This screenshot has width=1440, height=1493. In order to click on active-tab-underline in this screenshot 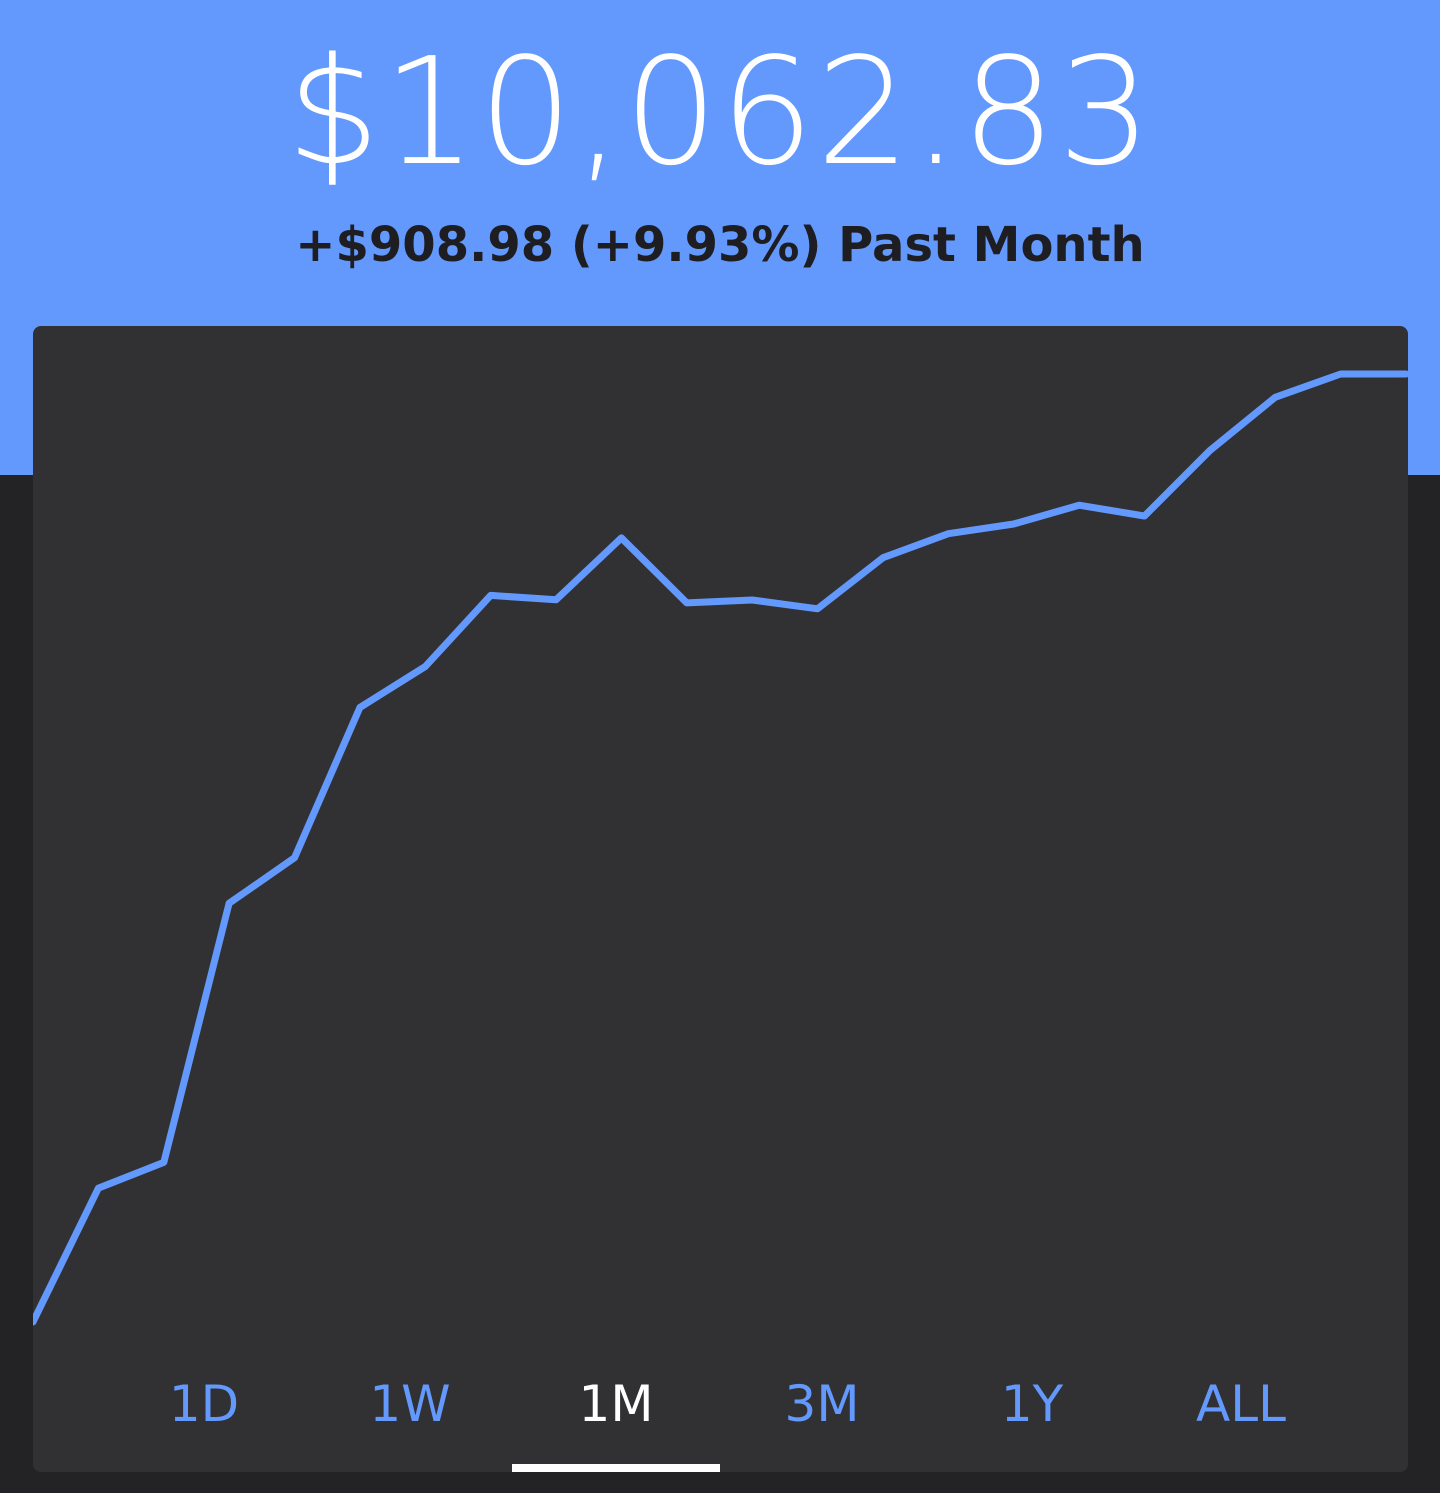, I will do `click(616, 1468)`.